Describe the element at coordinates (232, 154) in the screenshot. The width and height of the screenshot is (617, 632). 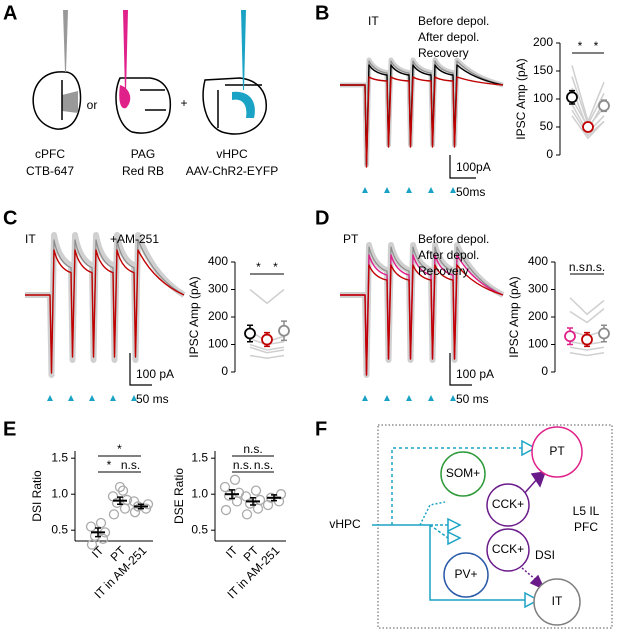
I see `region-label: vHPC` at that location.